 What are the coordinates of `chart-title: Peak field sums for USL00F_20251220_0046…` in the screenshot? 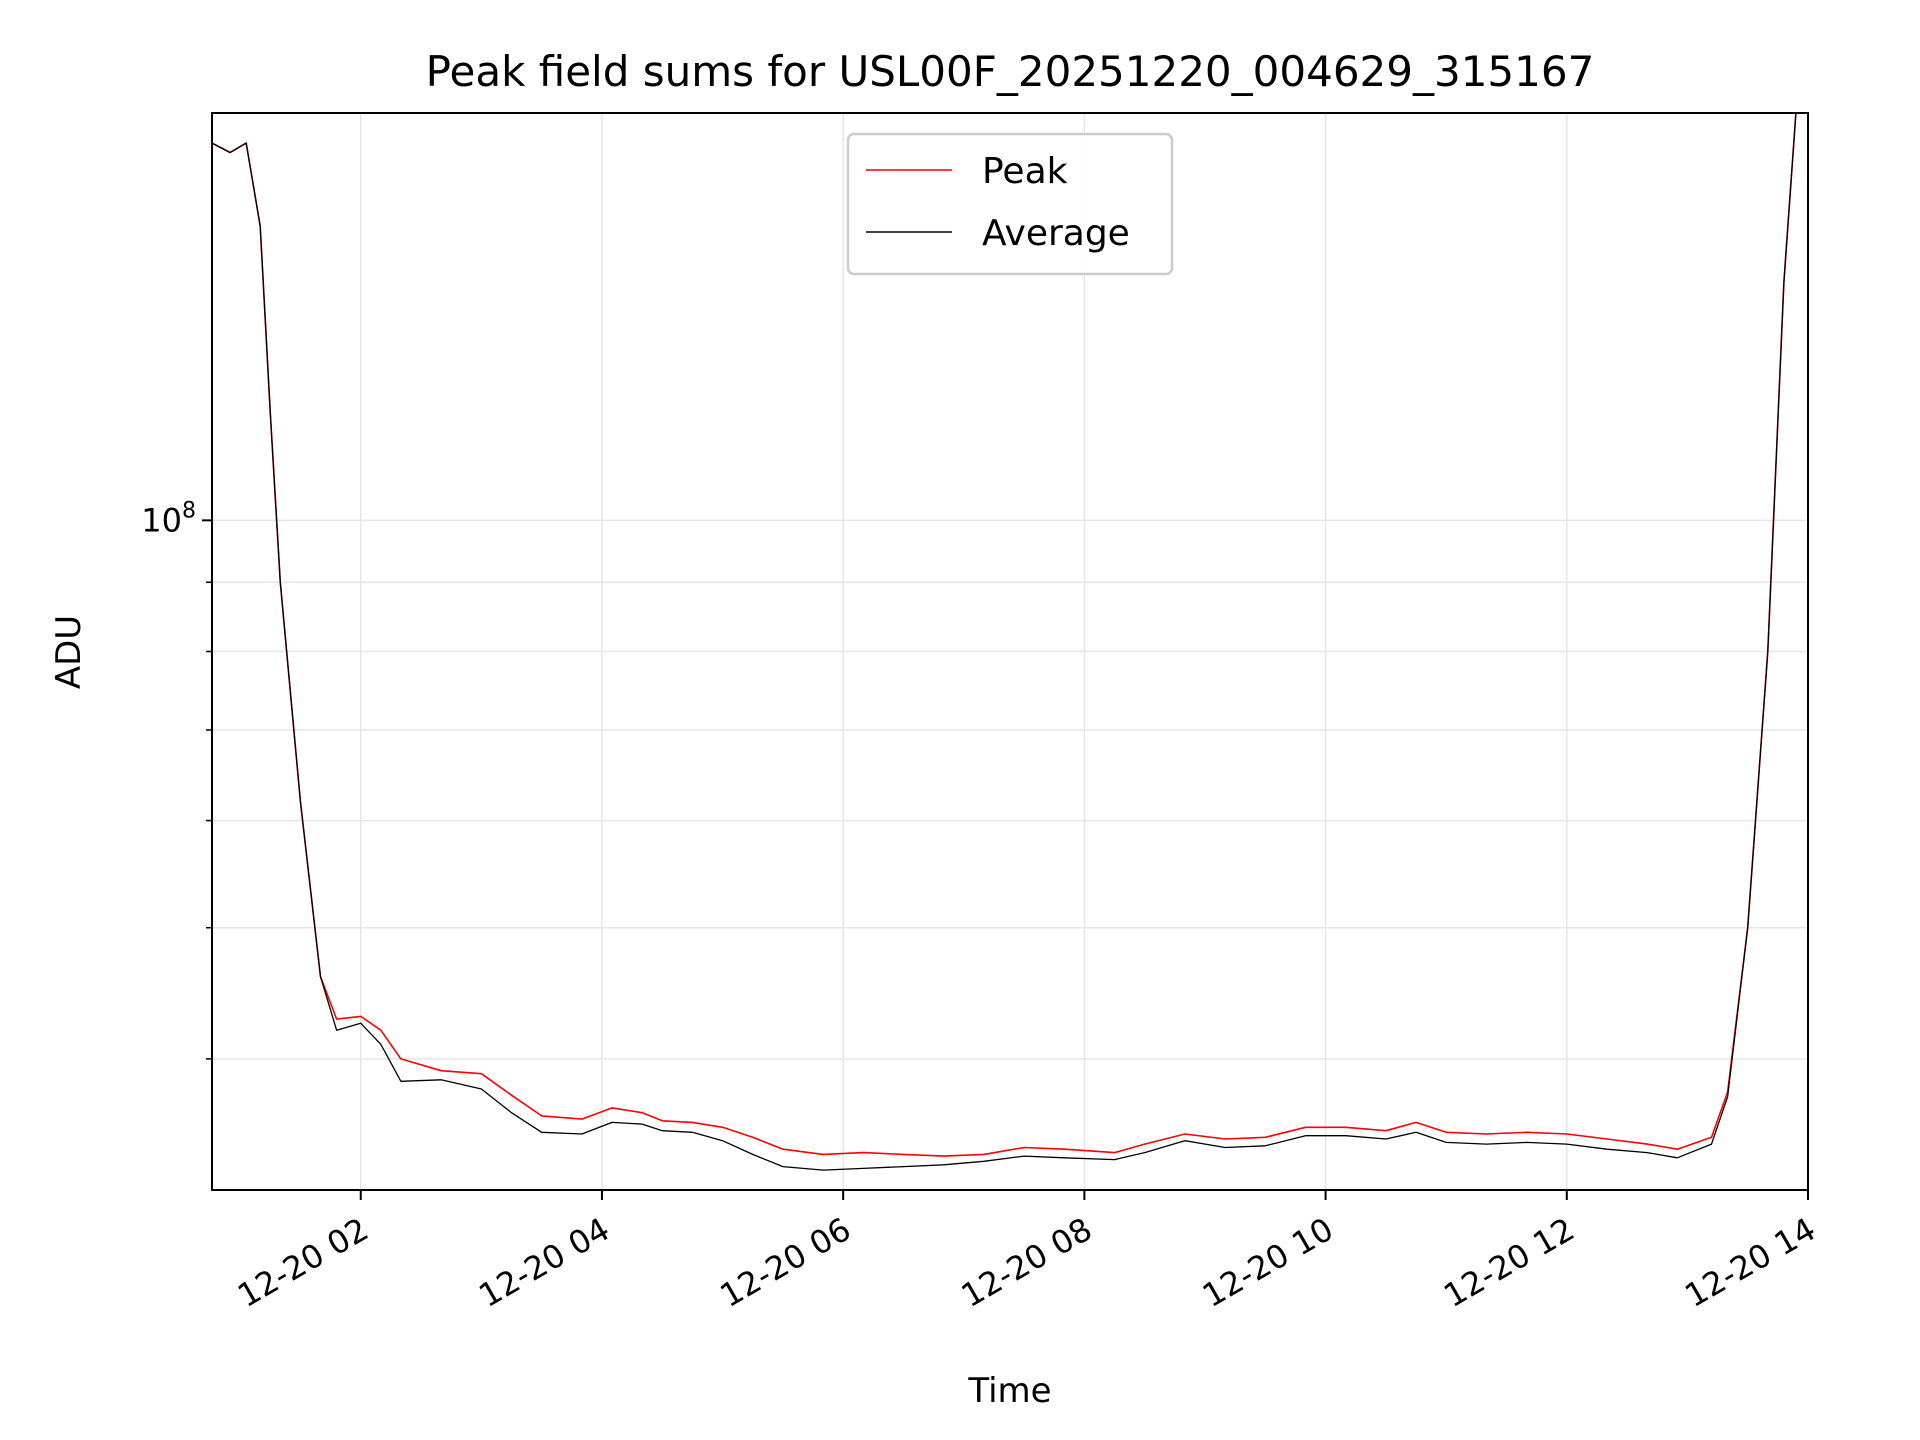 It's located at (1010, 71).